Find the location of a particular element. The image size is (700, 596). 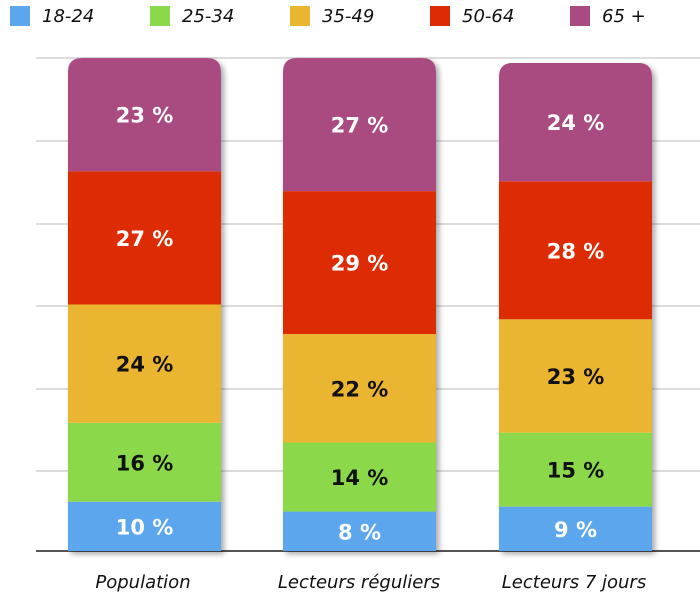

data-label: 22 % is located at coordinates (360, 389).